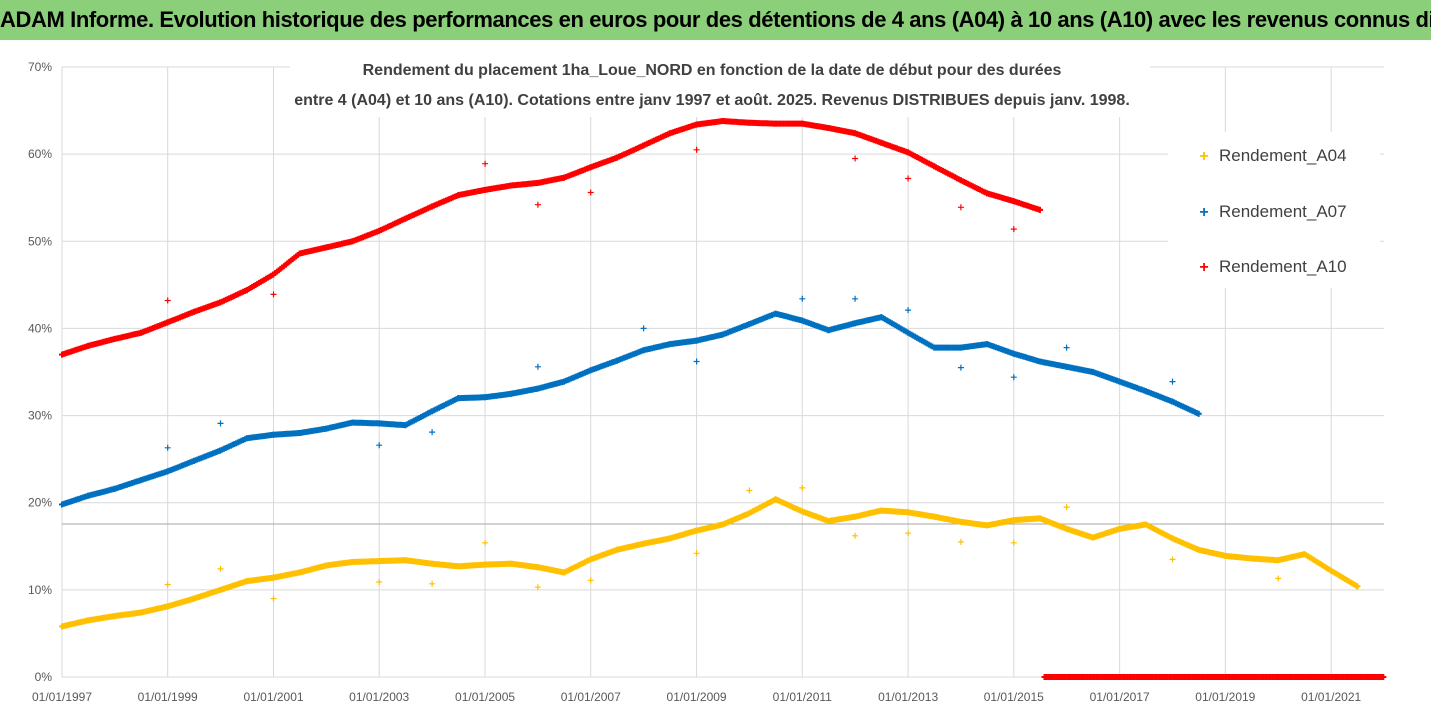  Describe the element at coordinates (44, 677) in the screenshot. I see `y-tick-label: 0%` at that location.